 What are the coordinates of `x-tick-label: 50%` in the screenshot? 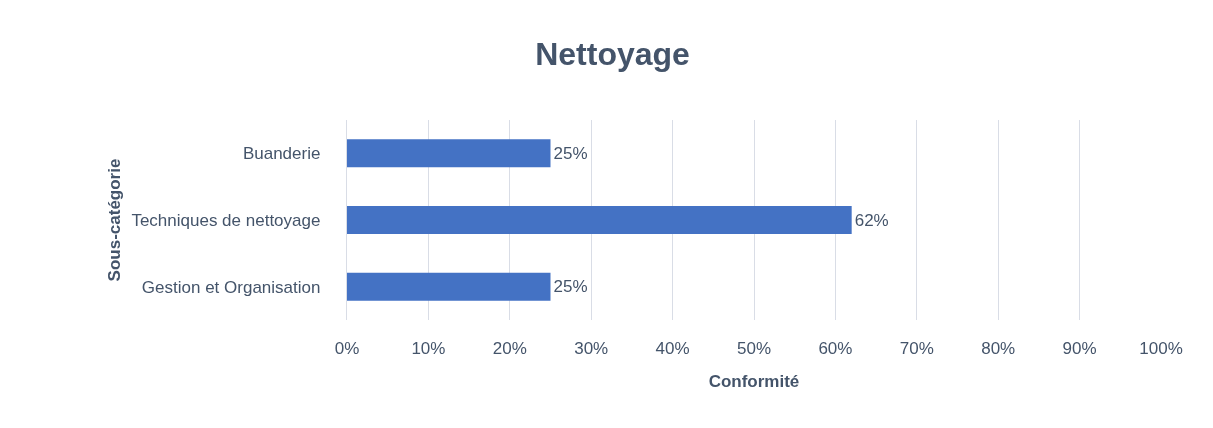 It's located at (754, 348).